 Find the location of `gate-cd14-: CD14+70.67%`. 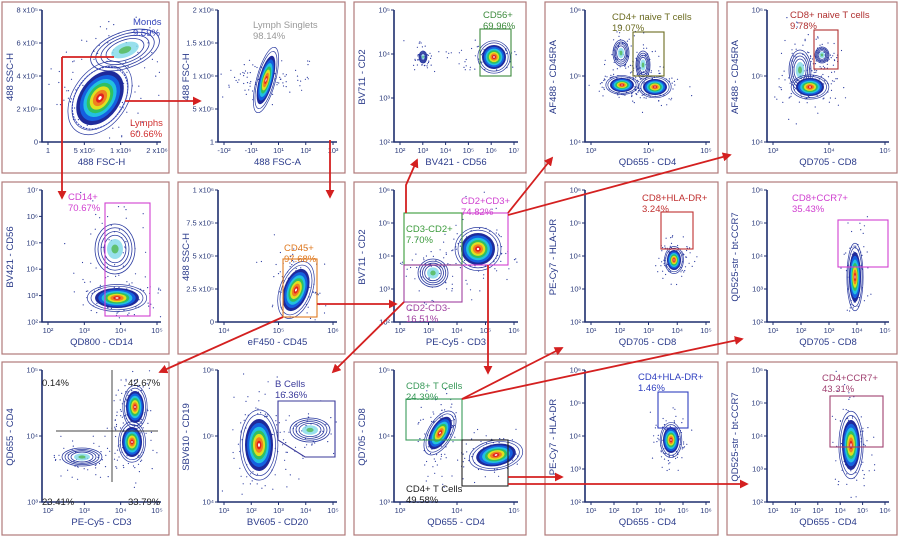

gate-cd14-: CD14+70.67% is located at coordinates (109, 254).